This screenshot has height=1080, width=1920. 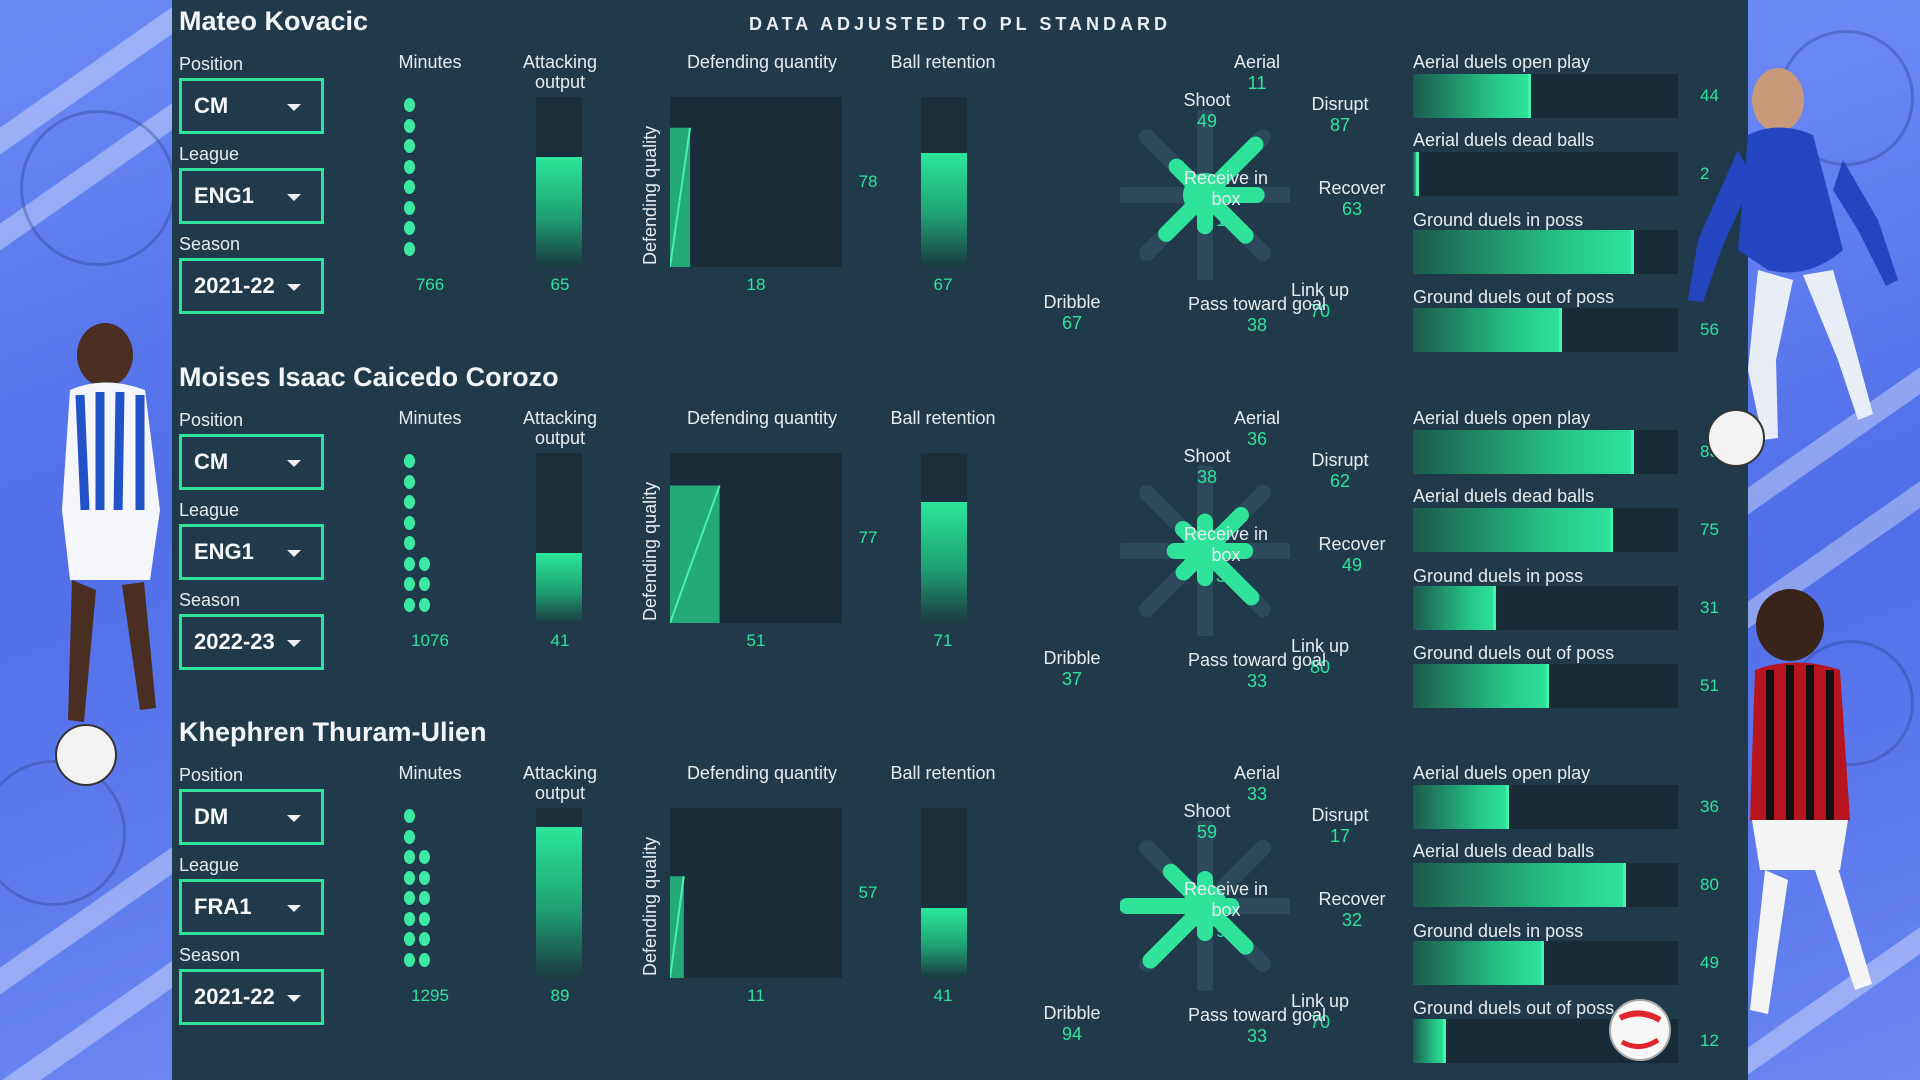 What do you see at coordinates (430, 418) in the screenshot?
I see `minutes-label: Minutes` at bounding box center [430, 418].